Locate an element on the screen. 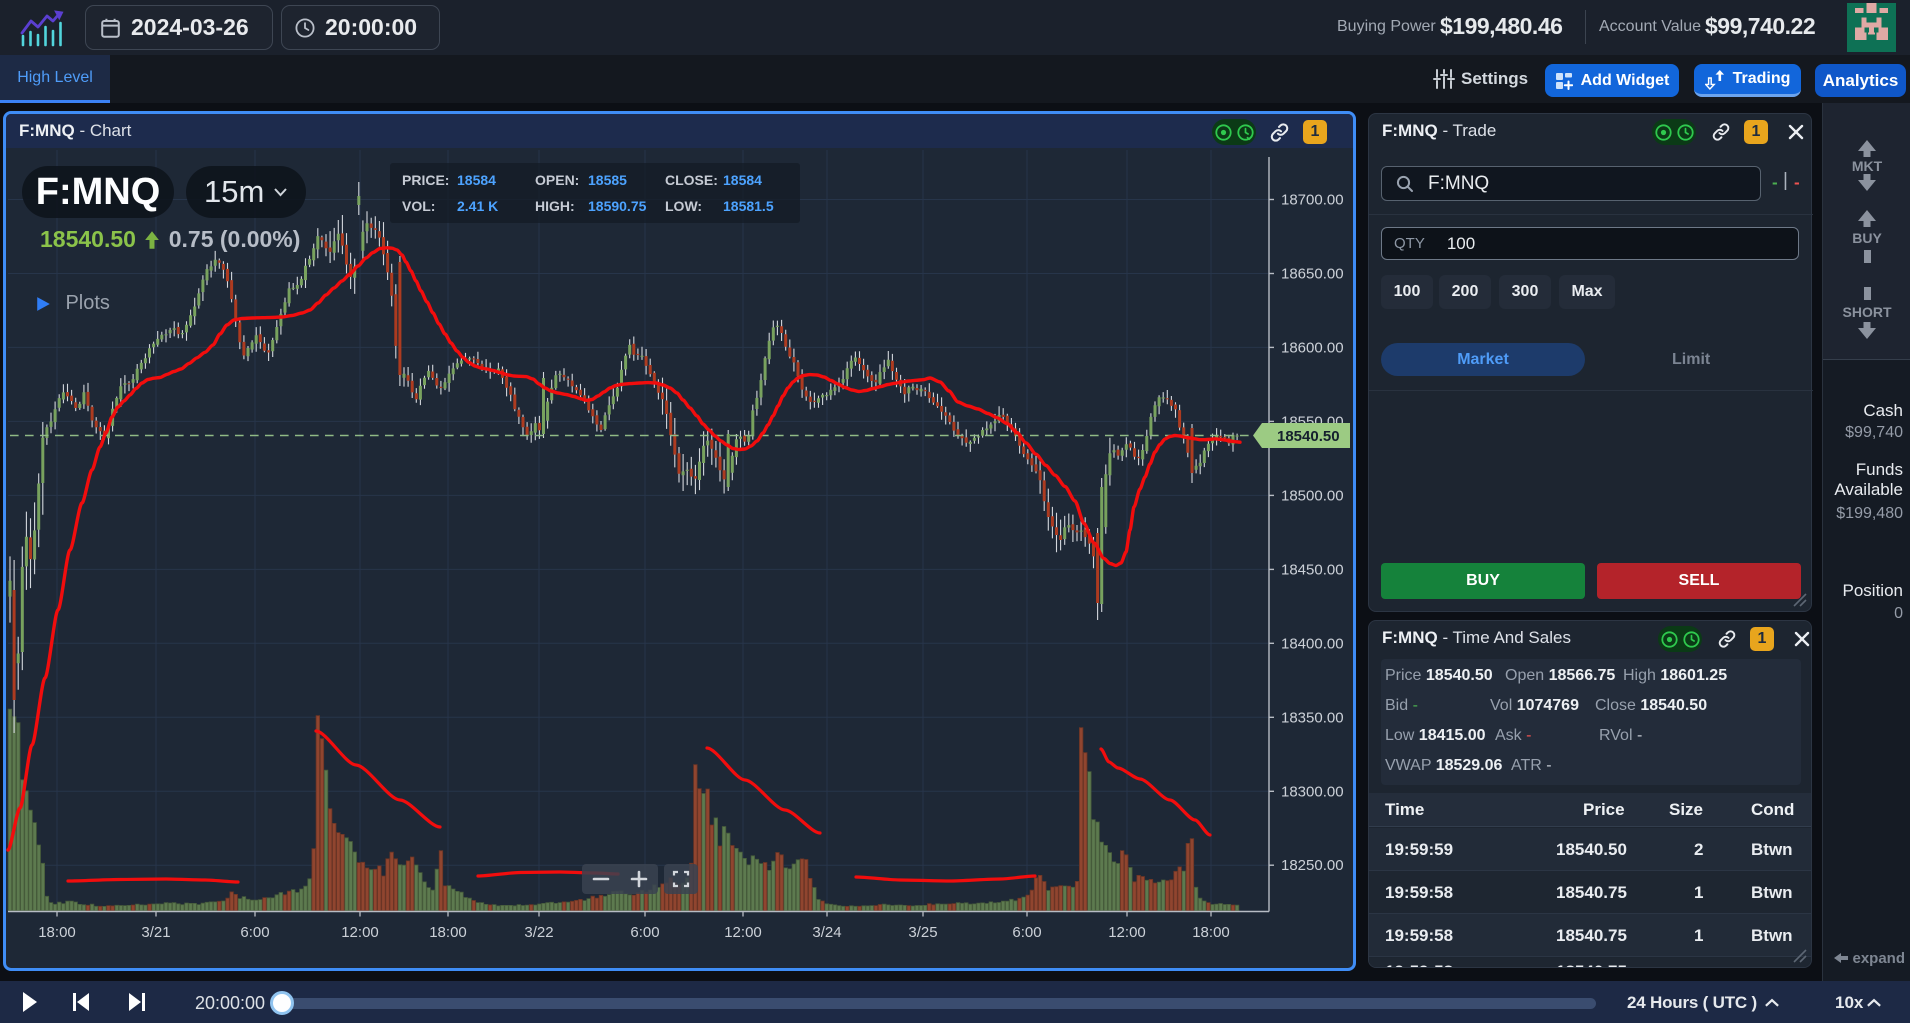 The image size is (1910, 1023). svg-text: 3/24 is located at coordinates (826, 932).